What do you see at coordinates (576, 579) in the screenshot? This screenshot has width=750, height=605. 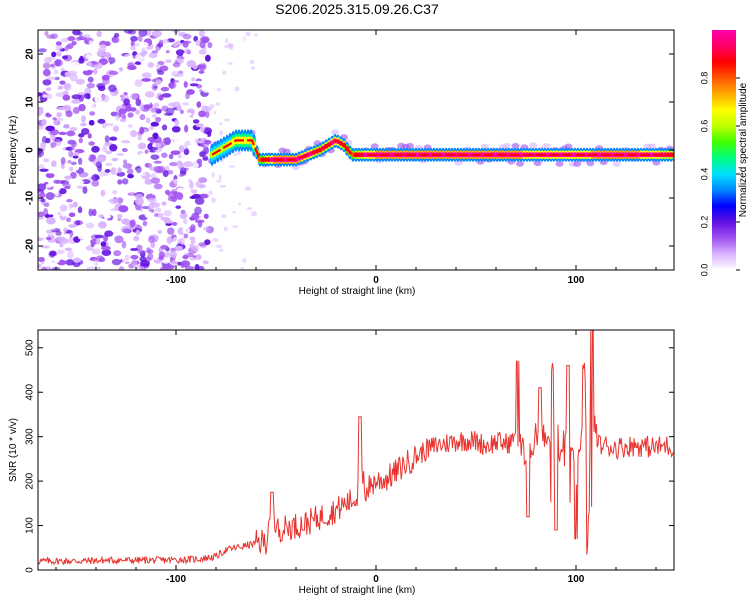 I see `x-tick-label: 100` at bounding box center [576, 579].